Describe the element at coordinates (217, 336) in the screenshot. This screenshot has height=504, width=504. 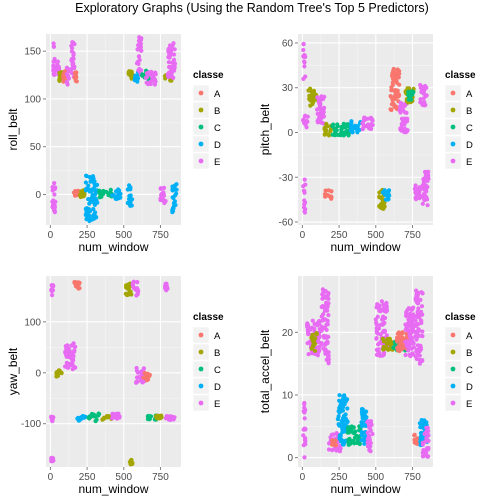
I see `legend-label-A: A` at that location.